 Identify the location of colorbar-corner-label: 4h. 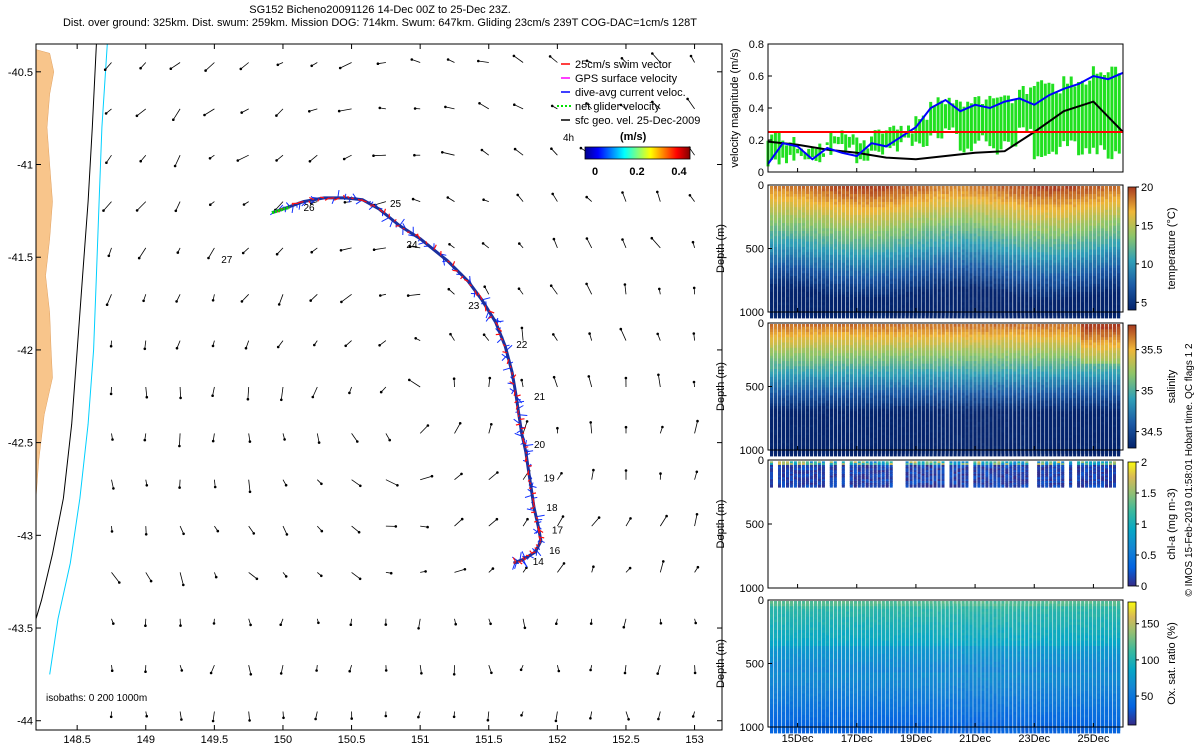
(568, 138).